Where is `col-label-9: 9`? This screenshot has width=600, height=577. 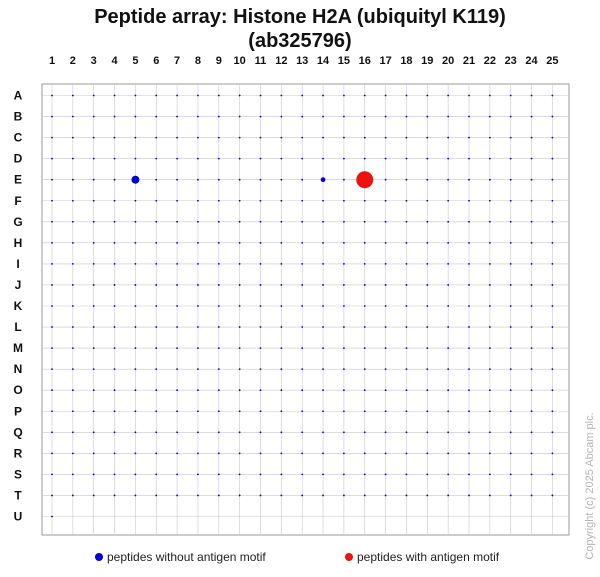 col-label-9: 9 is located at coordinates (219, 61).